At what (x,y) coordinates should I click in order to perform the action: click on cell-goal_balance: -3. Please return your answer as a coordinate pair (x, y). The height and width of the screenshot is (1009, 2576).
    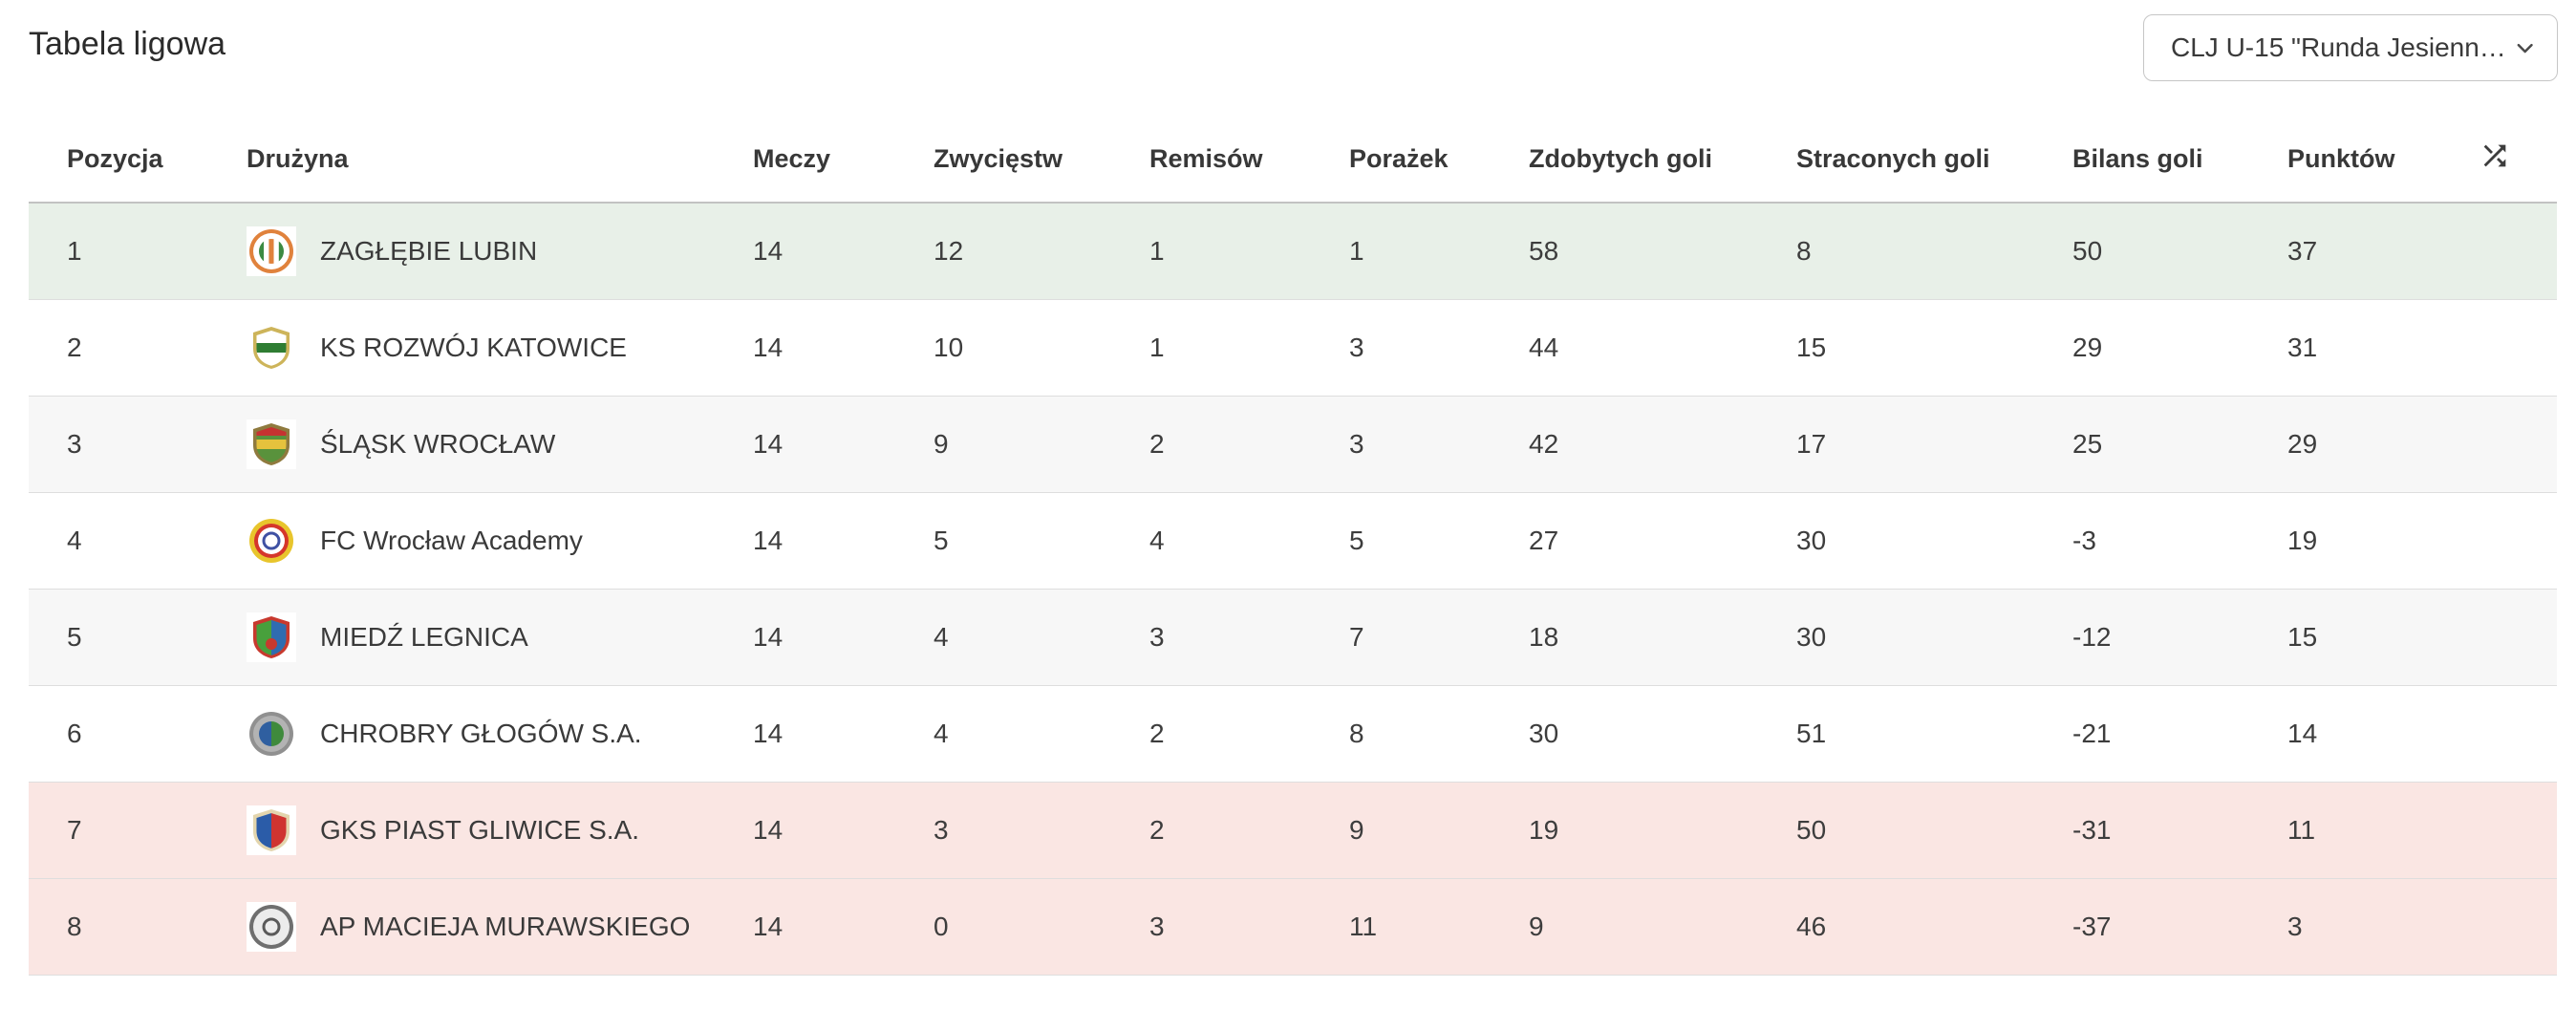
    Looking at the image, I should click on (2141, 541).